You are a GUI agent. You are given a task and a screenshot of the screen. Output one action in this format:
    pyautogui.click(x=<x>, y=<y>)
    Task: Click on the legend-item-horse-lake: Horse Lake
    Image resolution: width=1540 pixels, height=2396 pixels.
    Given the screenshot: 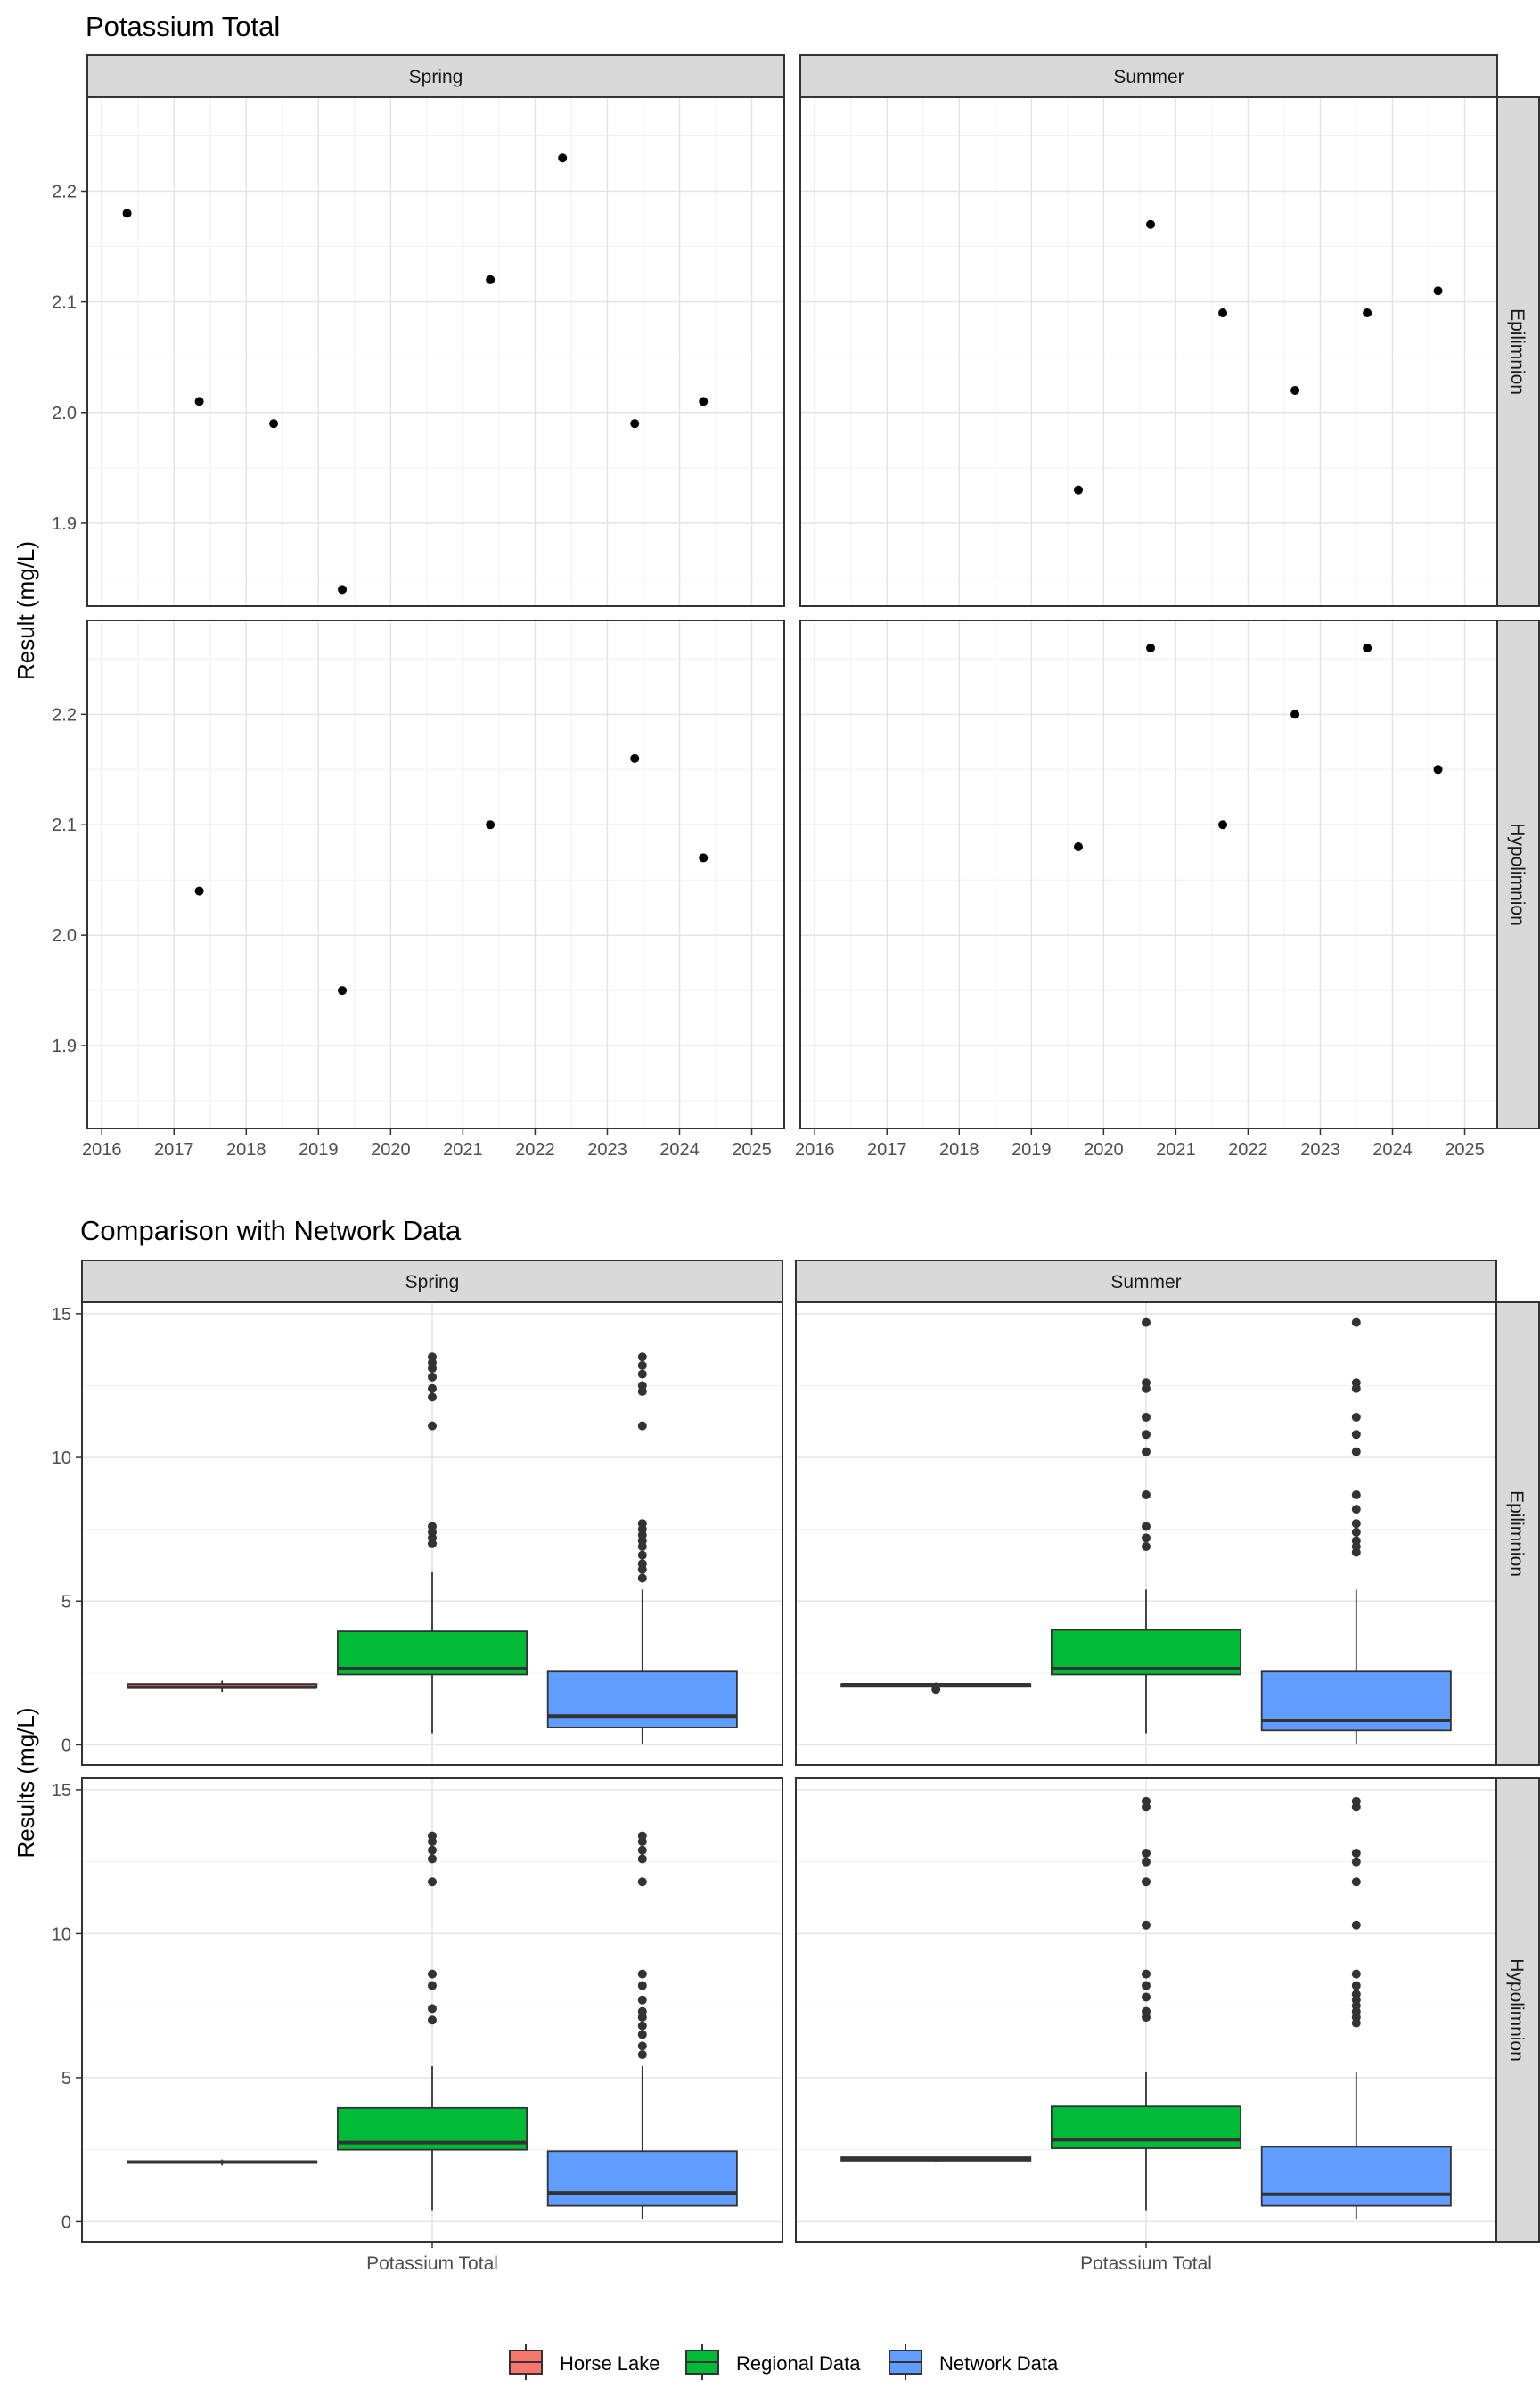 What is the action you would take?
    pyautogui.click(x=584, y=2362)
    